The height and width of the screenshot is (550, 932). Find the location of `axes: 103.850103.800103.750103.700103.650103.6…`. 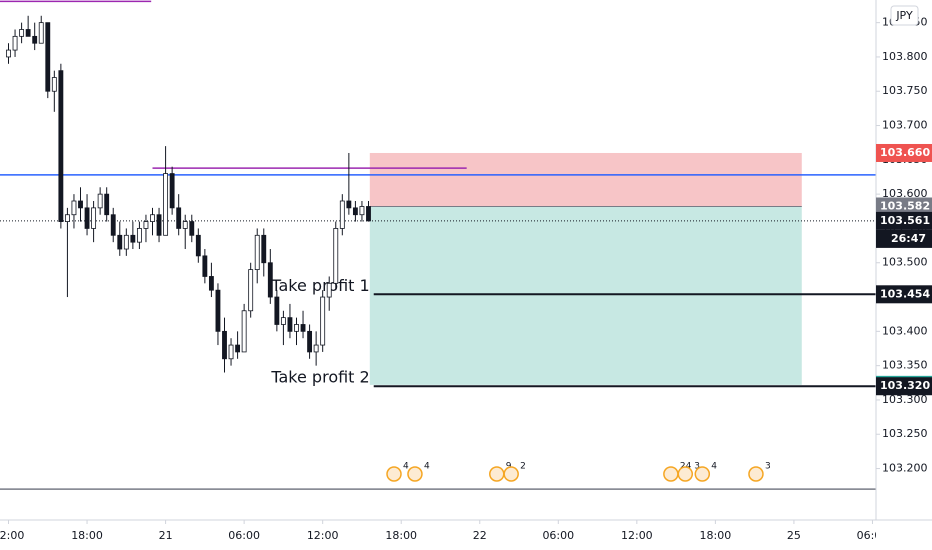

axes: 103.850103.800103.750103.700103.650103.6… is located at coordinates (904, 245).